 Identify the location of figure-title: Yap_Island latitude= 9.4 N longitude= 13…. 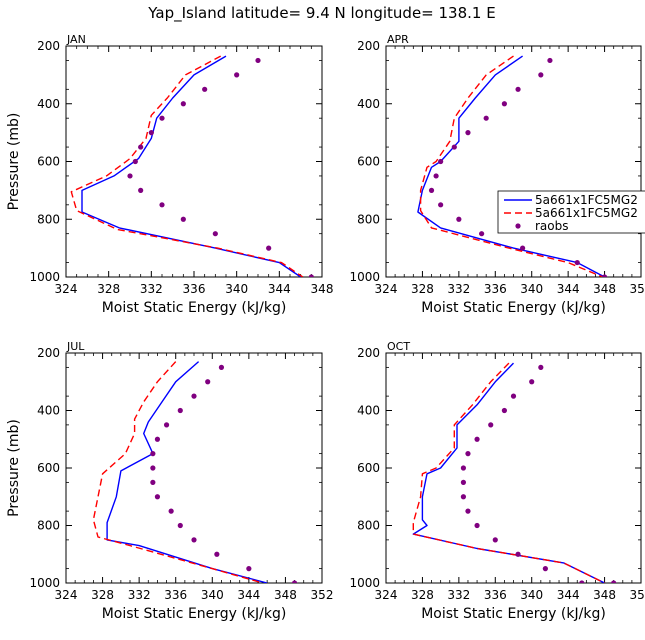
(321, 13).